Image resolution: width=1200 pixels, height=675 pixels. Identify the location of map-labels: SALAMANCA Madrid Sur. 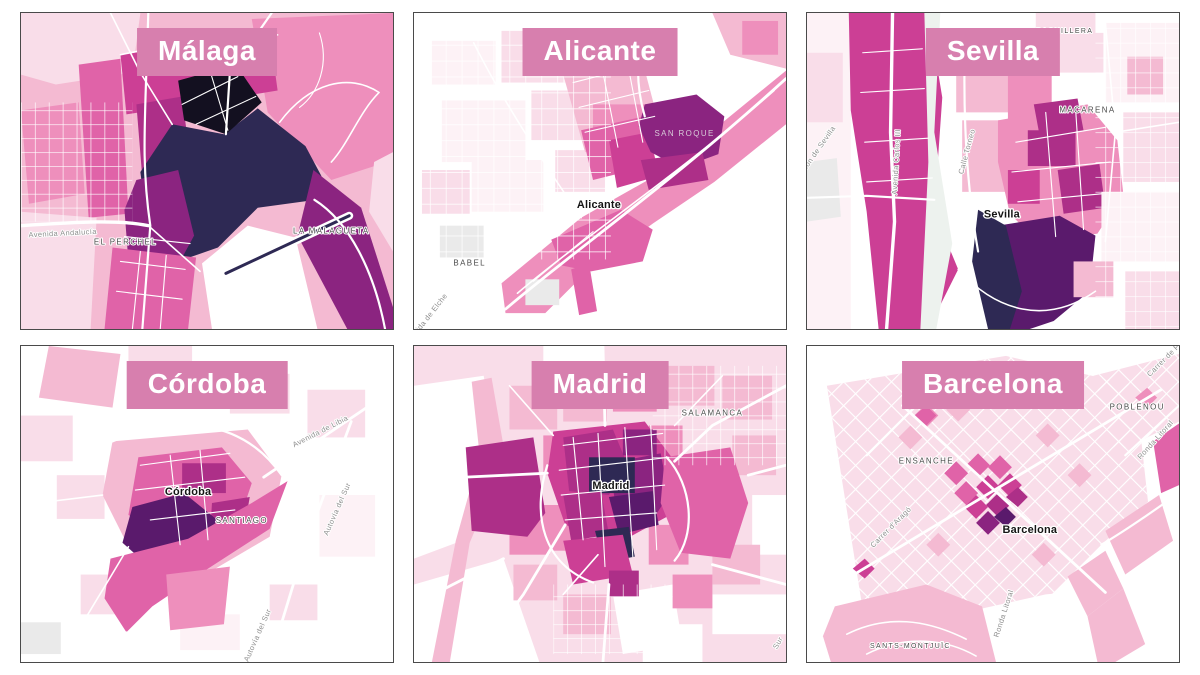
(688, 530).